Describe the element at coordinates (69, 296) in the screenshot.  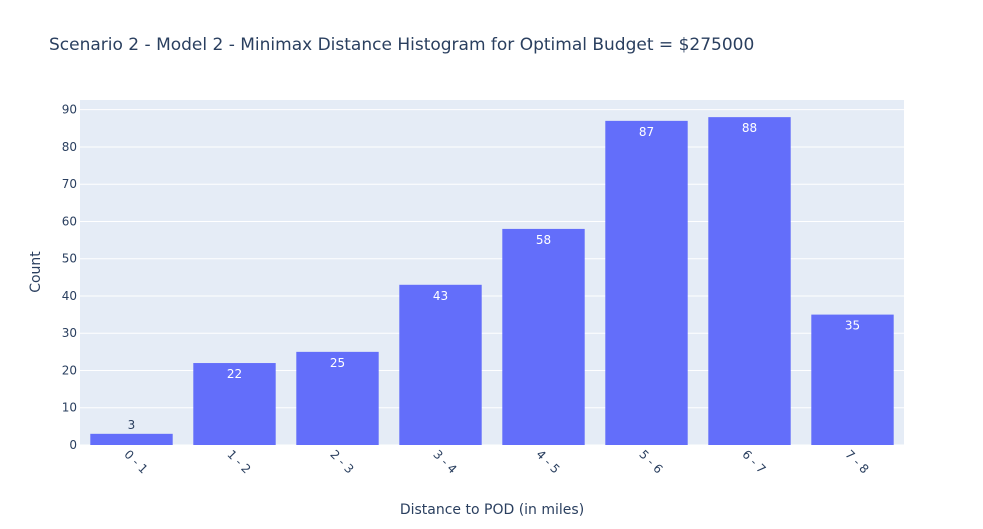
I see `y-tick-label: 40` at that location.